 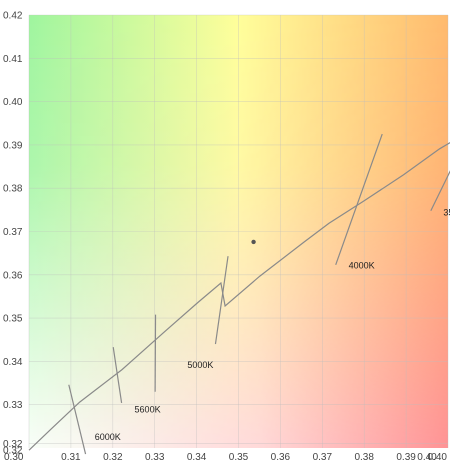 What do you see at coordinates (13, 59) in the screenshot?
I see `y-tick-label: 0.41` at bounding box center [13, 59].